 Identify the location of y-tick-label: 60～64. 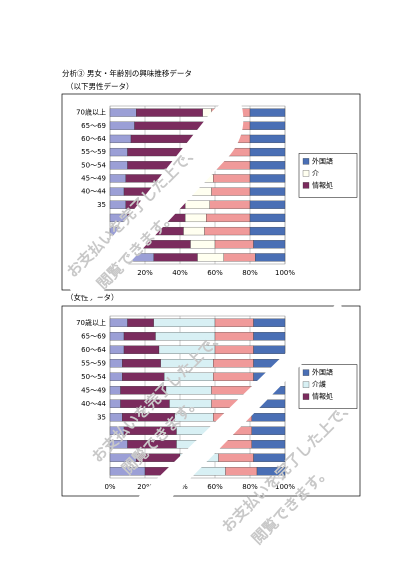
(93, 350).